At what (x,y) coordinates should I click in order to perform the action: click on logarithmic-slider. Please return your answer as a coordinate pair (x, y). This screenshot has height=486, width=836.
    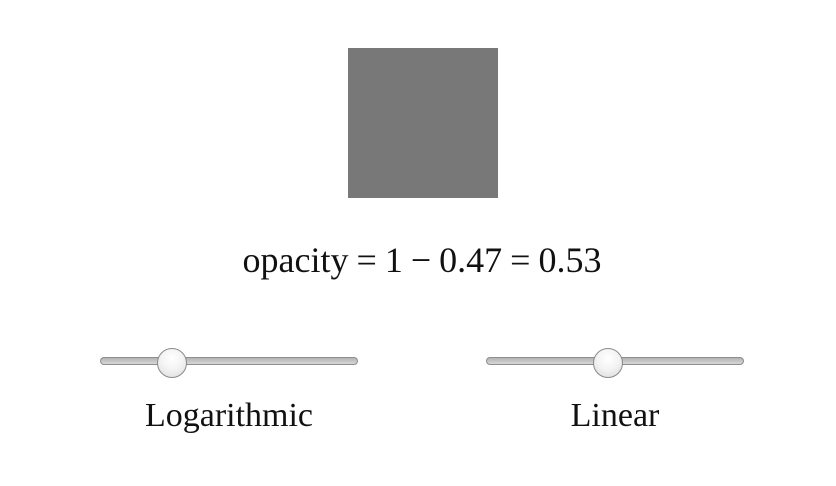
    Looking at the image, I should click on (229, 363).